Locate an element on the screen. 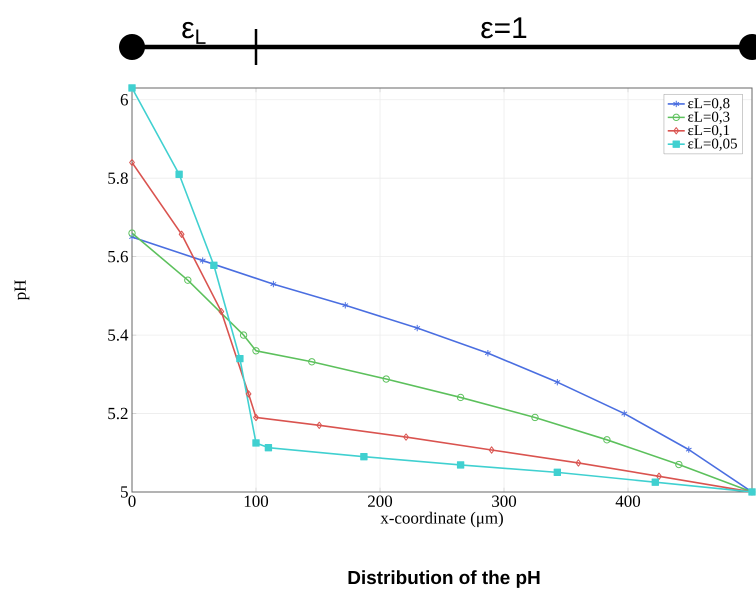  y-tick-label: 6 is located at coordinates (124, 100).